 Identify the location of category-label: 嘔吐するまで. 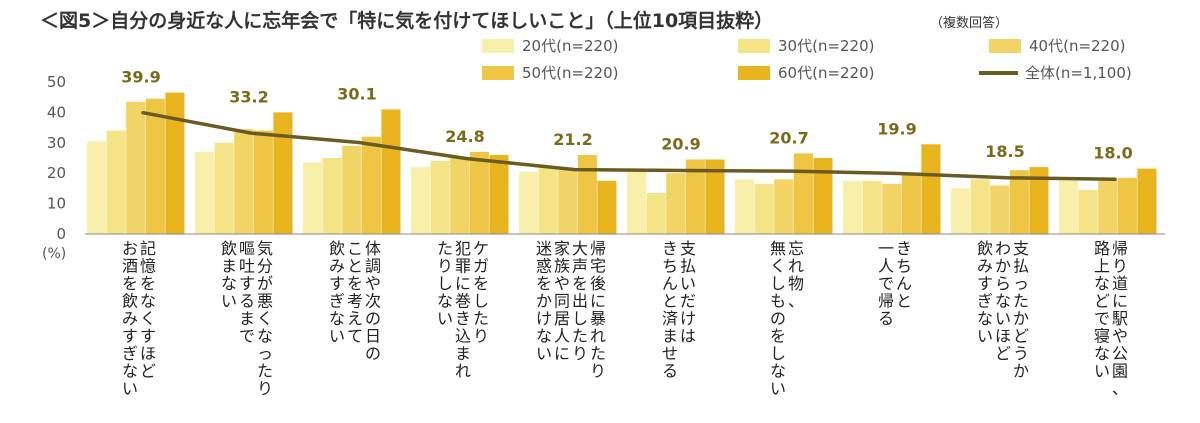
(247, 292).